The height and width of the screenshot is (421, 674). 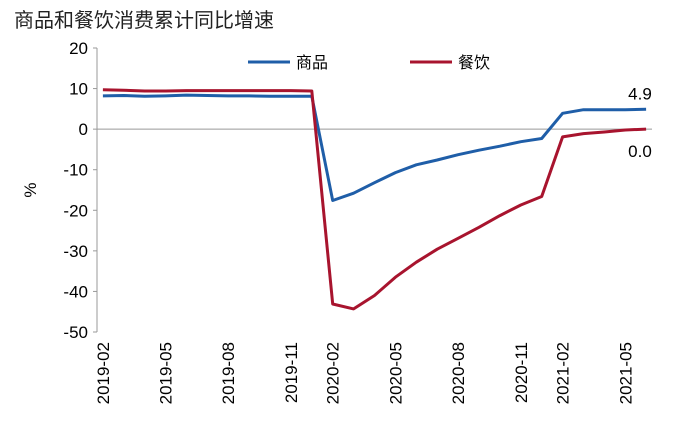 What do you see at coordinates (521, 372) in the screenshot?
I see `x-tick-label: 2020-11` at bounding box center [521, 372].